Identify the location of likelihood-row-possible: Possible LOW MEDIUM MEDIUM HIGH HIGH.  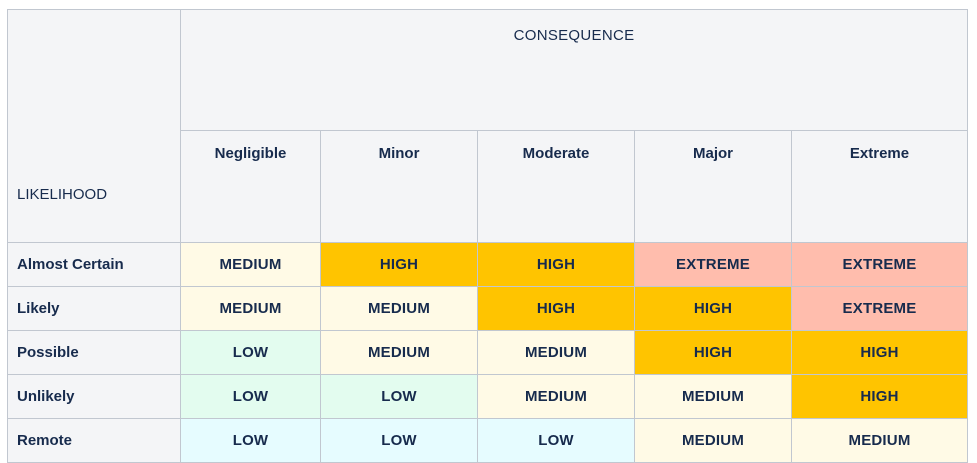
(488, 352).